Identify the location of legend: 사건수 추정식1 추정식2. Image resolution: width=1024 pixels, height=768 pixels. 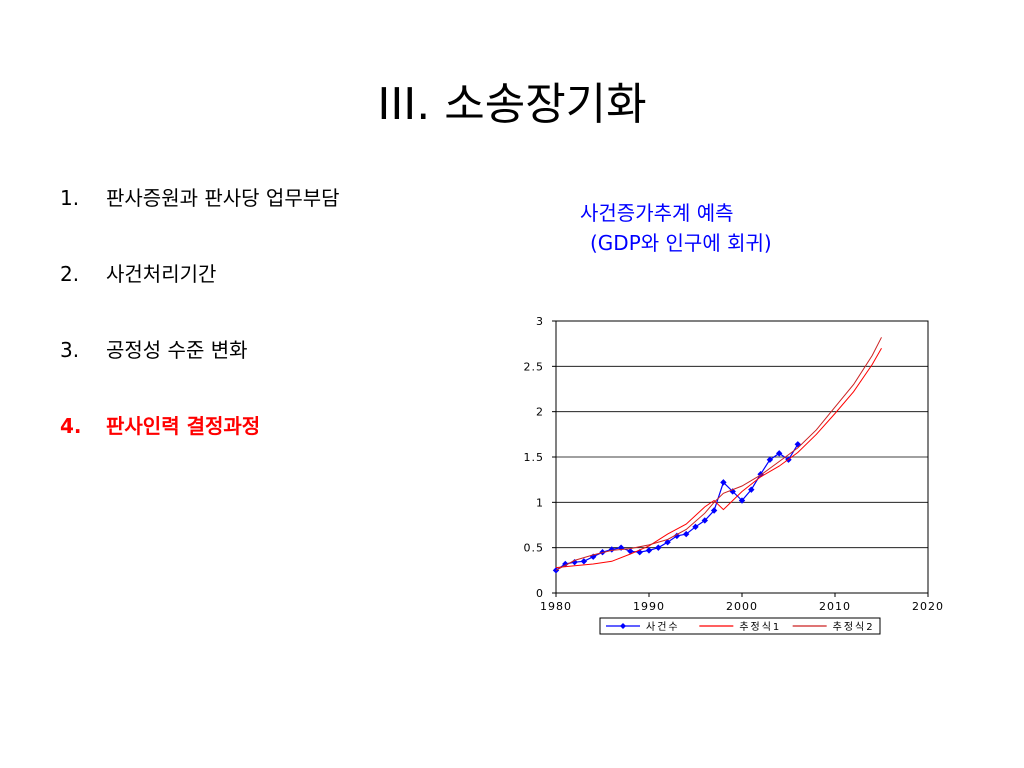
(740, 626).